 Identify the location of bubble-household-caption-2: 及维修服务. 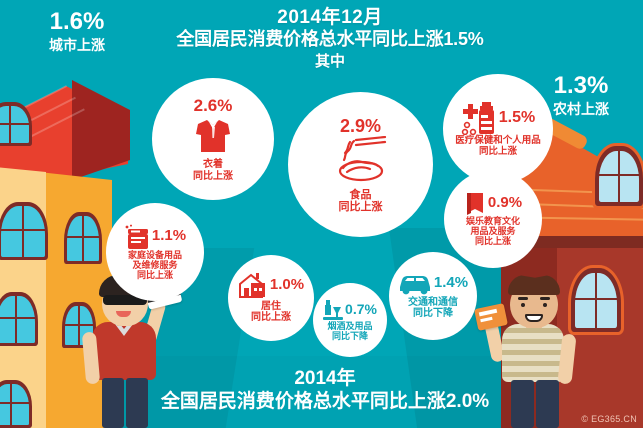
(155, 264).